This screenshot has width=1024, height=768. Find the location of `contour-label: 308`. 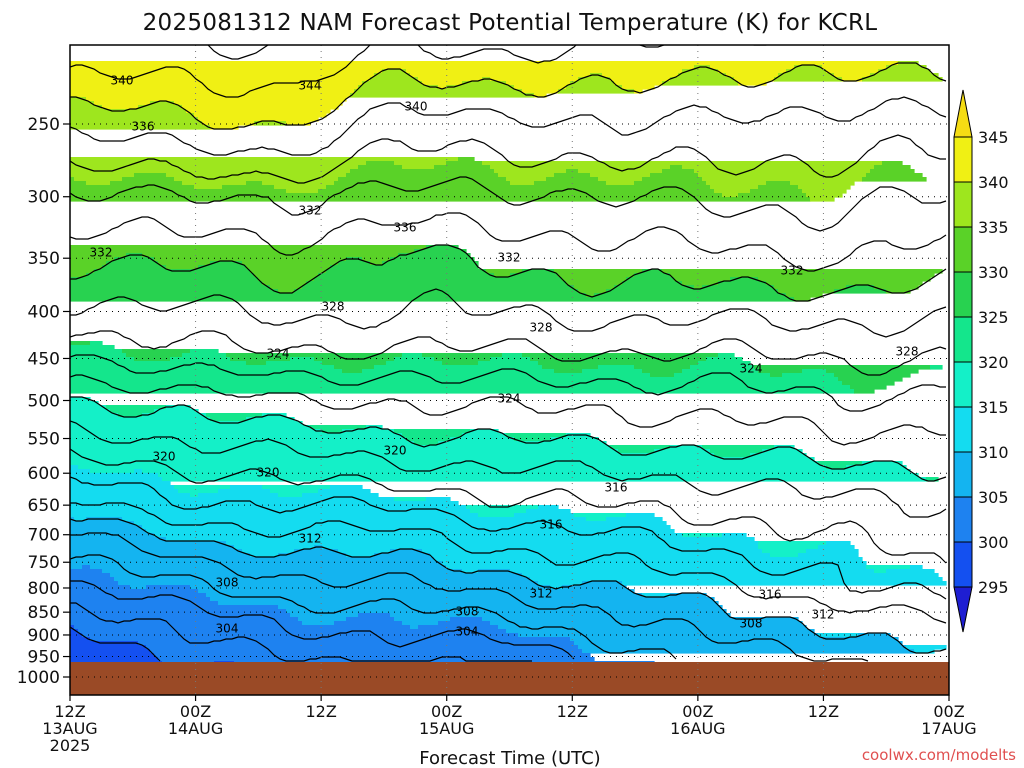

contour-label: 308 is located at coordinates (751, 624).